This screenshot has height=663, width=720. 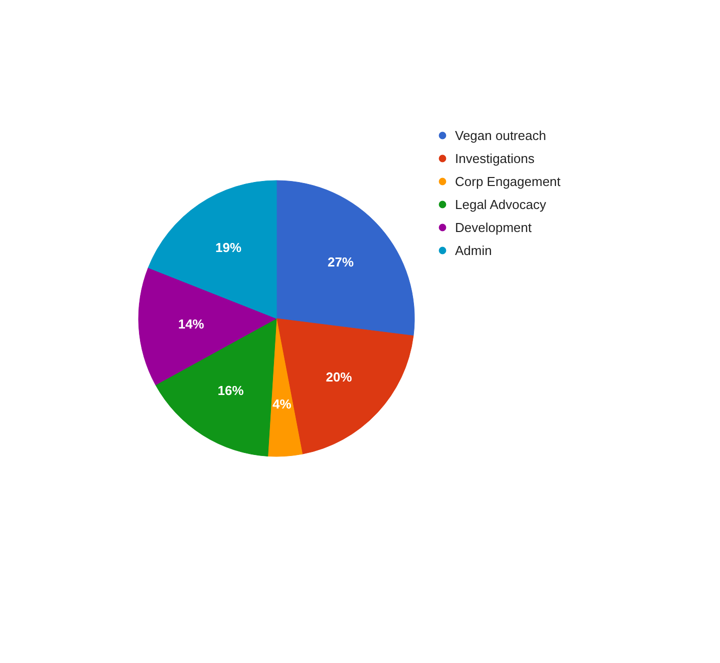 What do you see at coordinates (500, 205) in the screenshot?
I see `legend-label: Legal Advocacy` at bounding box center [500, 205].